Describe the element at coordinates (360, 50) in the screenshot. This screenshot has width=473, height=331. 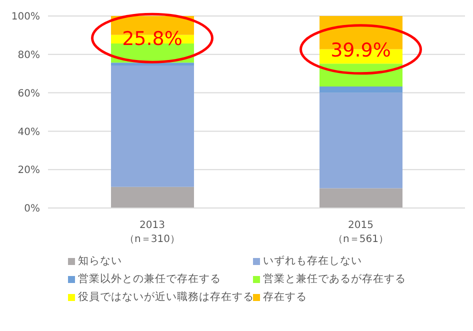
I see `annotation: 39.9%` at that location.